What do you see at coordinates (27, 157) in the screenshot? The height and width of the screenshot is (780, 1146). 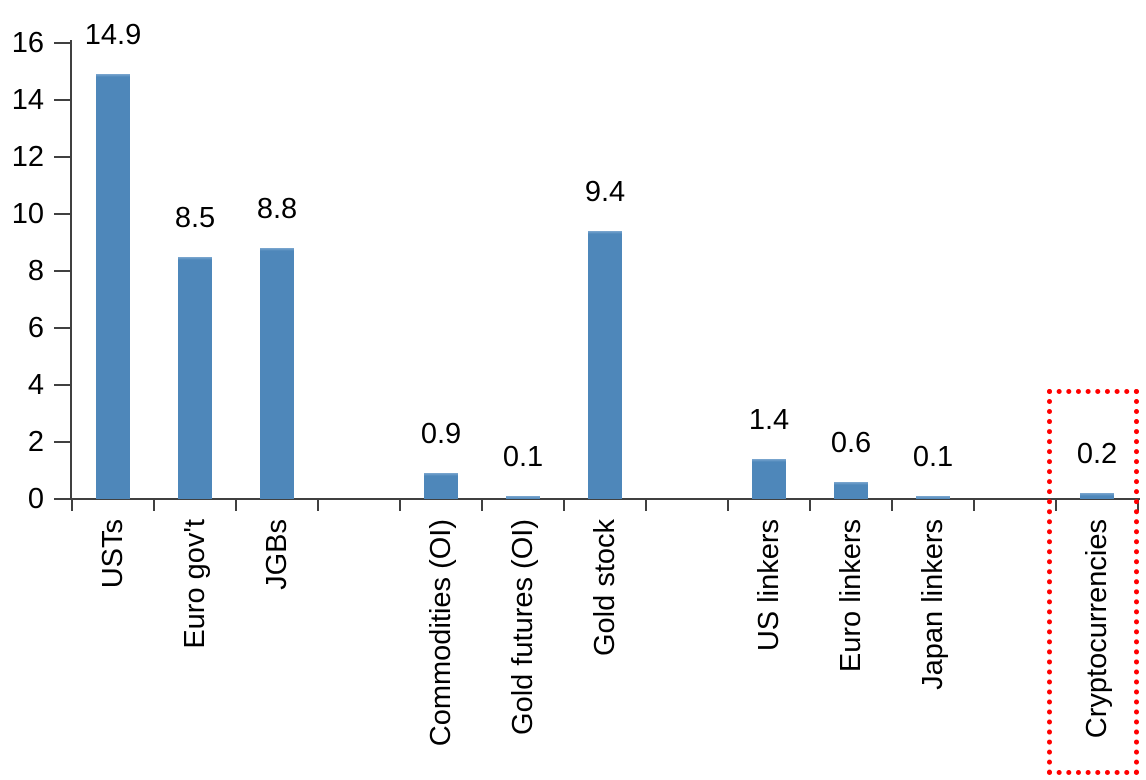 I see `y-axis-tick-label: 12` at bounding box center [27, 157].